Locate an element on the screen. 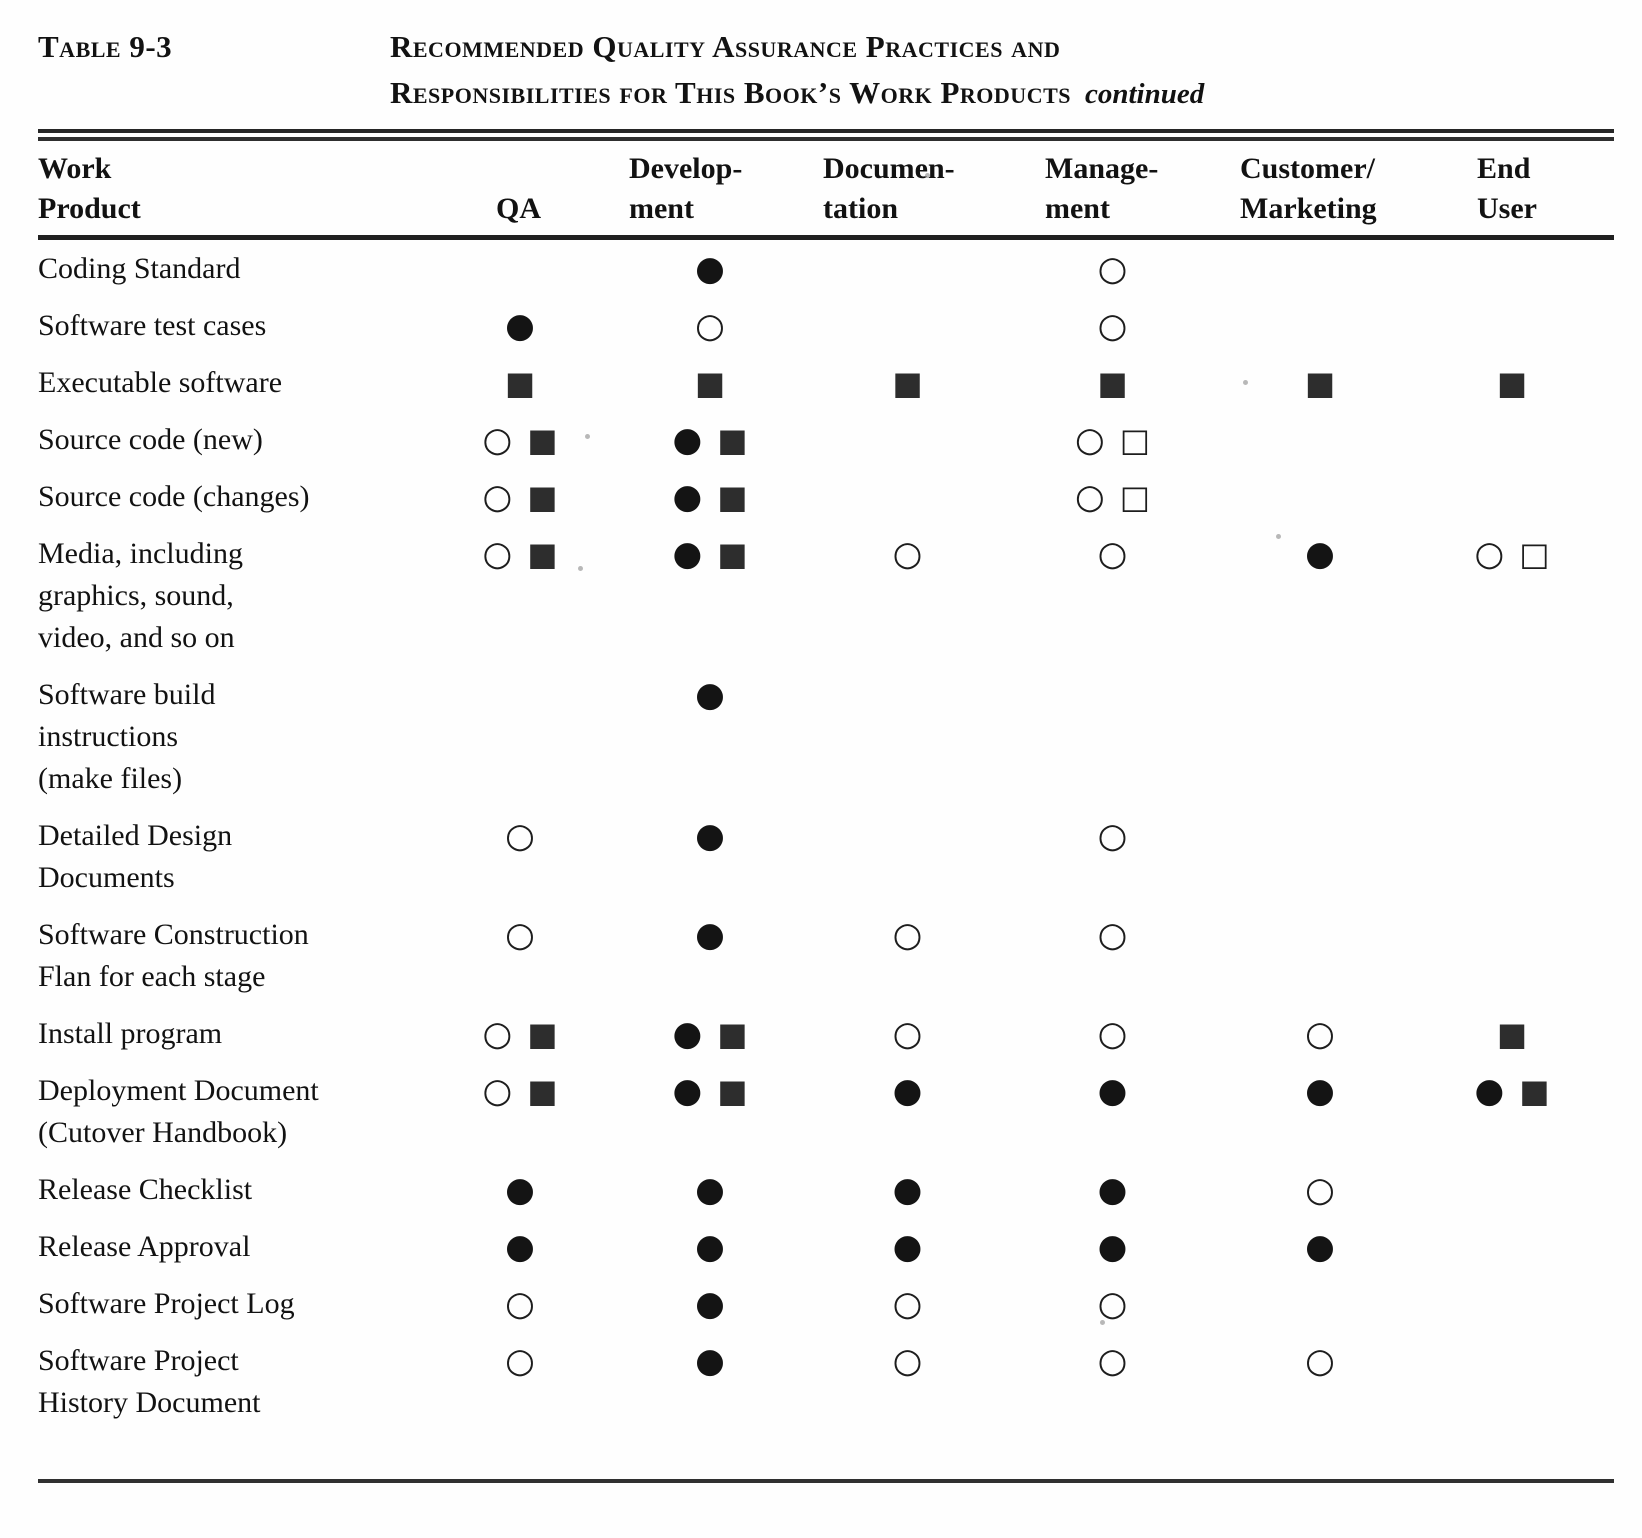  row-label: Release Approval is located at coordinates (239, 1247).